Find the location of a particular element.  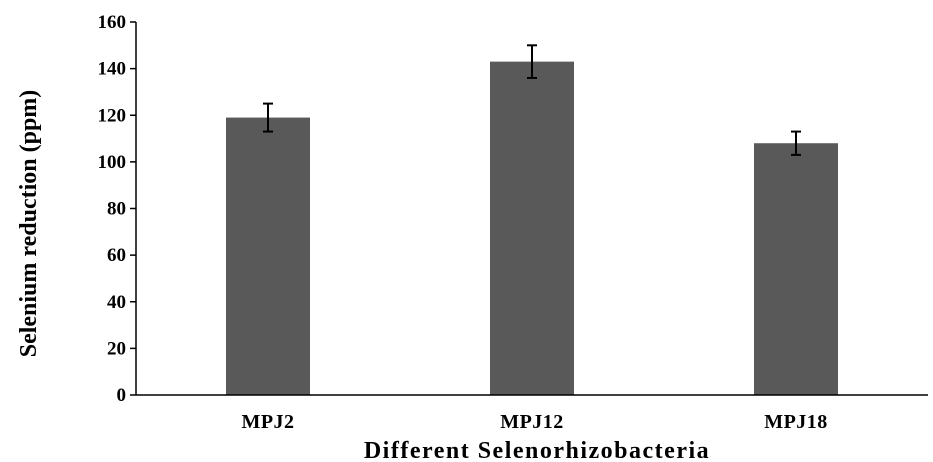

x-axis-categories: MPJ2 MPJ12 MPJ18 is located at coordinates (534, 422).